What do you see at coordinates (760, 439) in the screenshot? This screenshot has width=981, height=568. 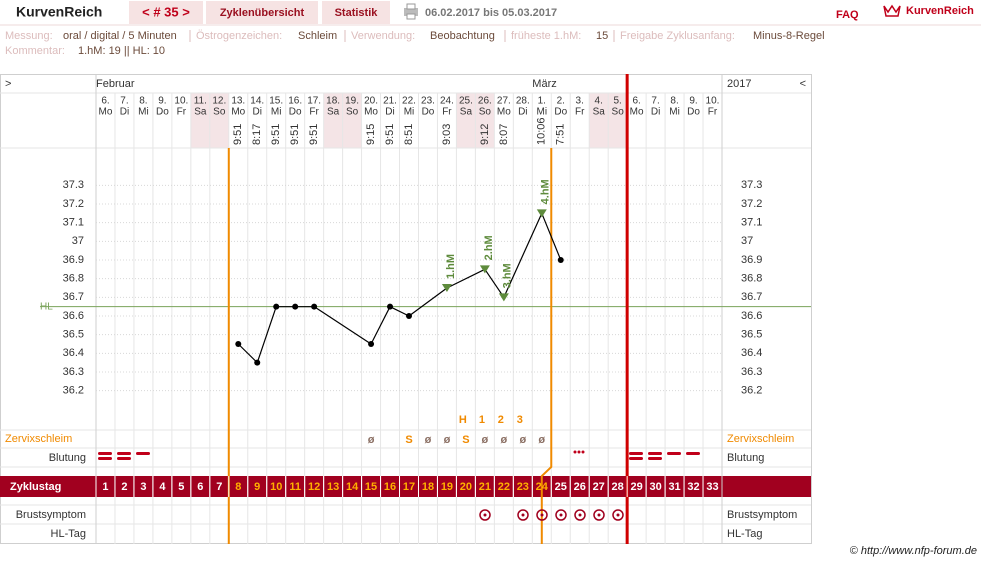 I see `row-label: Zervixschleim` at bounding box center [760, 439].